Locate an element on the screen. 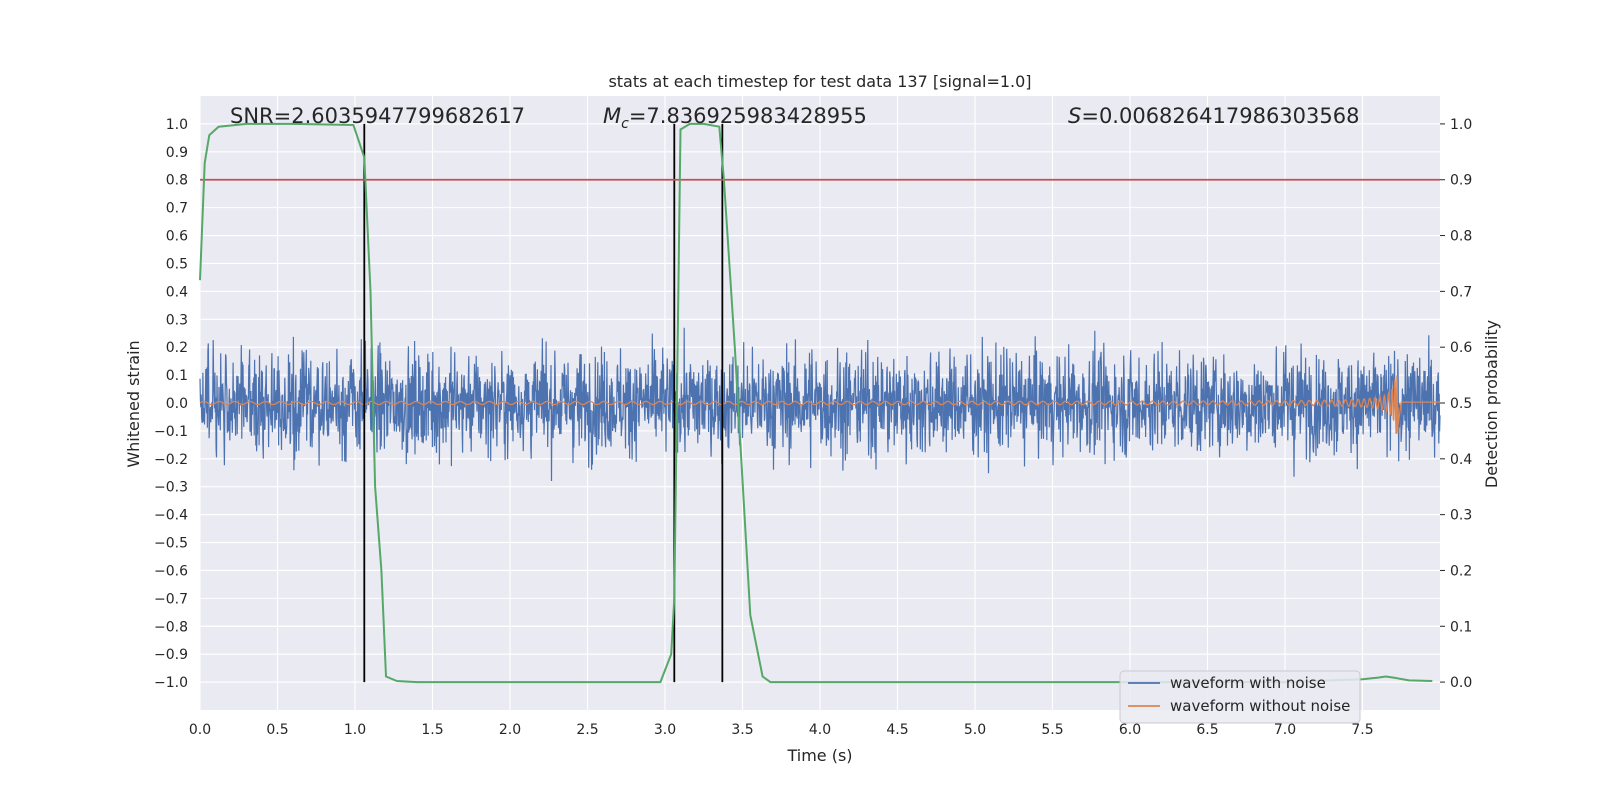 The height and width of the screenshot is (800, 1600). y-tick-label: 0.7 is located at coordinates (177, 209).